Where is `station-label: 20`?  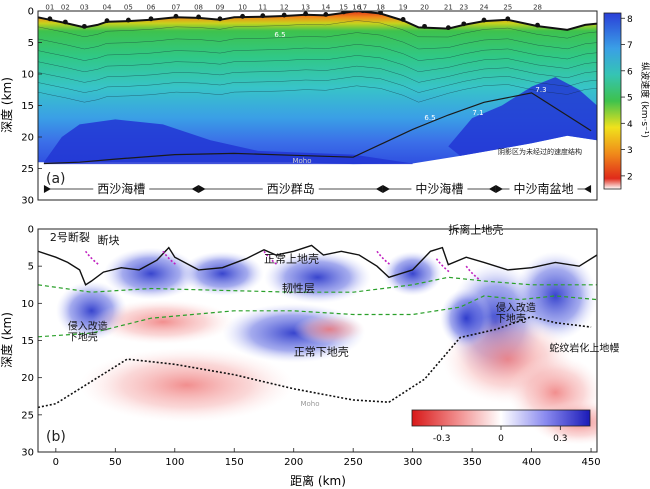 station-label: 20 is located at coordinates (424, 8).